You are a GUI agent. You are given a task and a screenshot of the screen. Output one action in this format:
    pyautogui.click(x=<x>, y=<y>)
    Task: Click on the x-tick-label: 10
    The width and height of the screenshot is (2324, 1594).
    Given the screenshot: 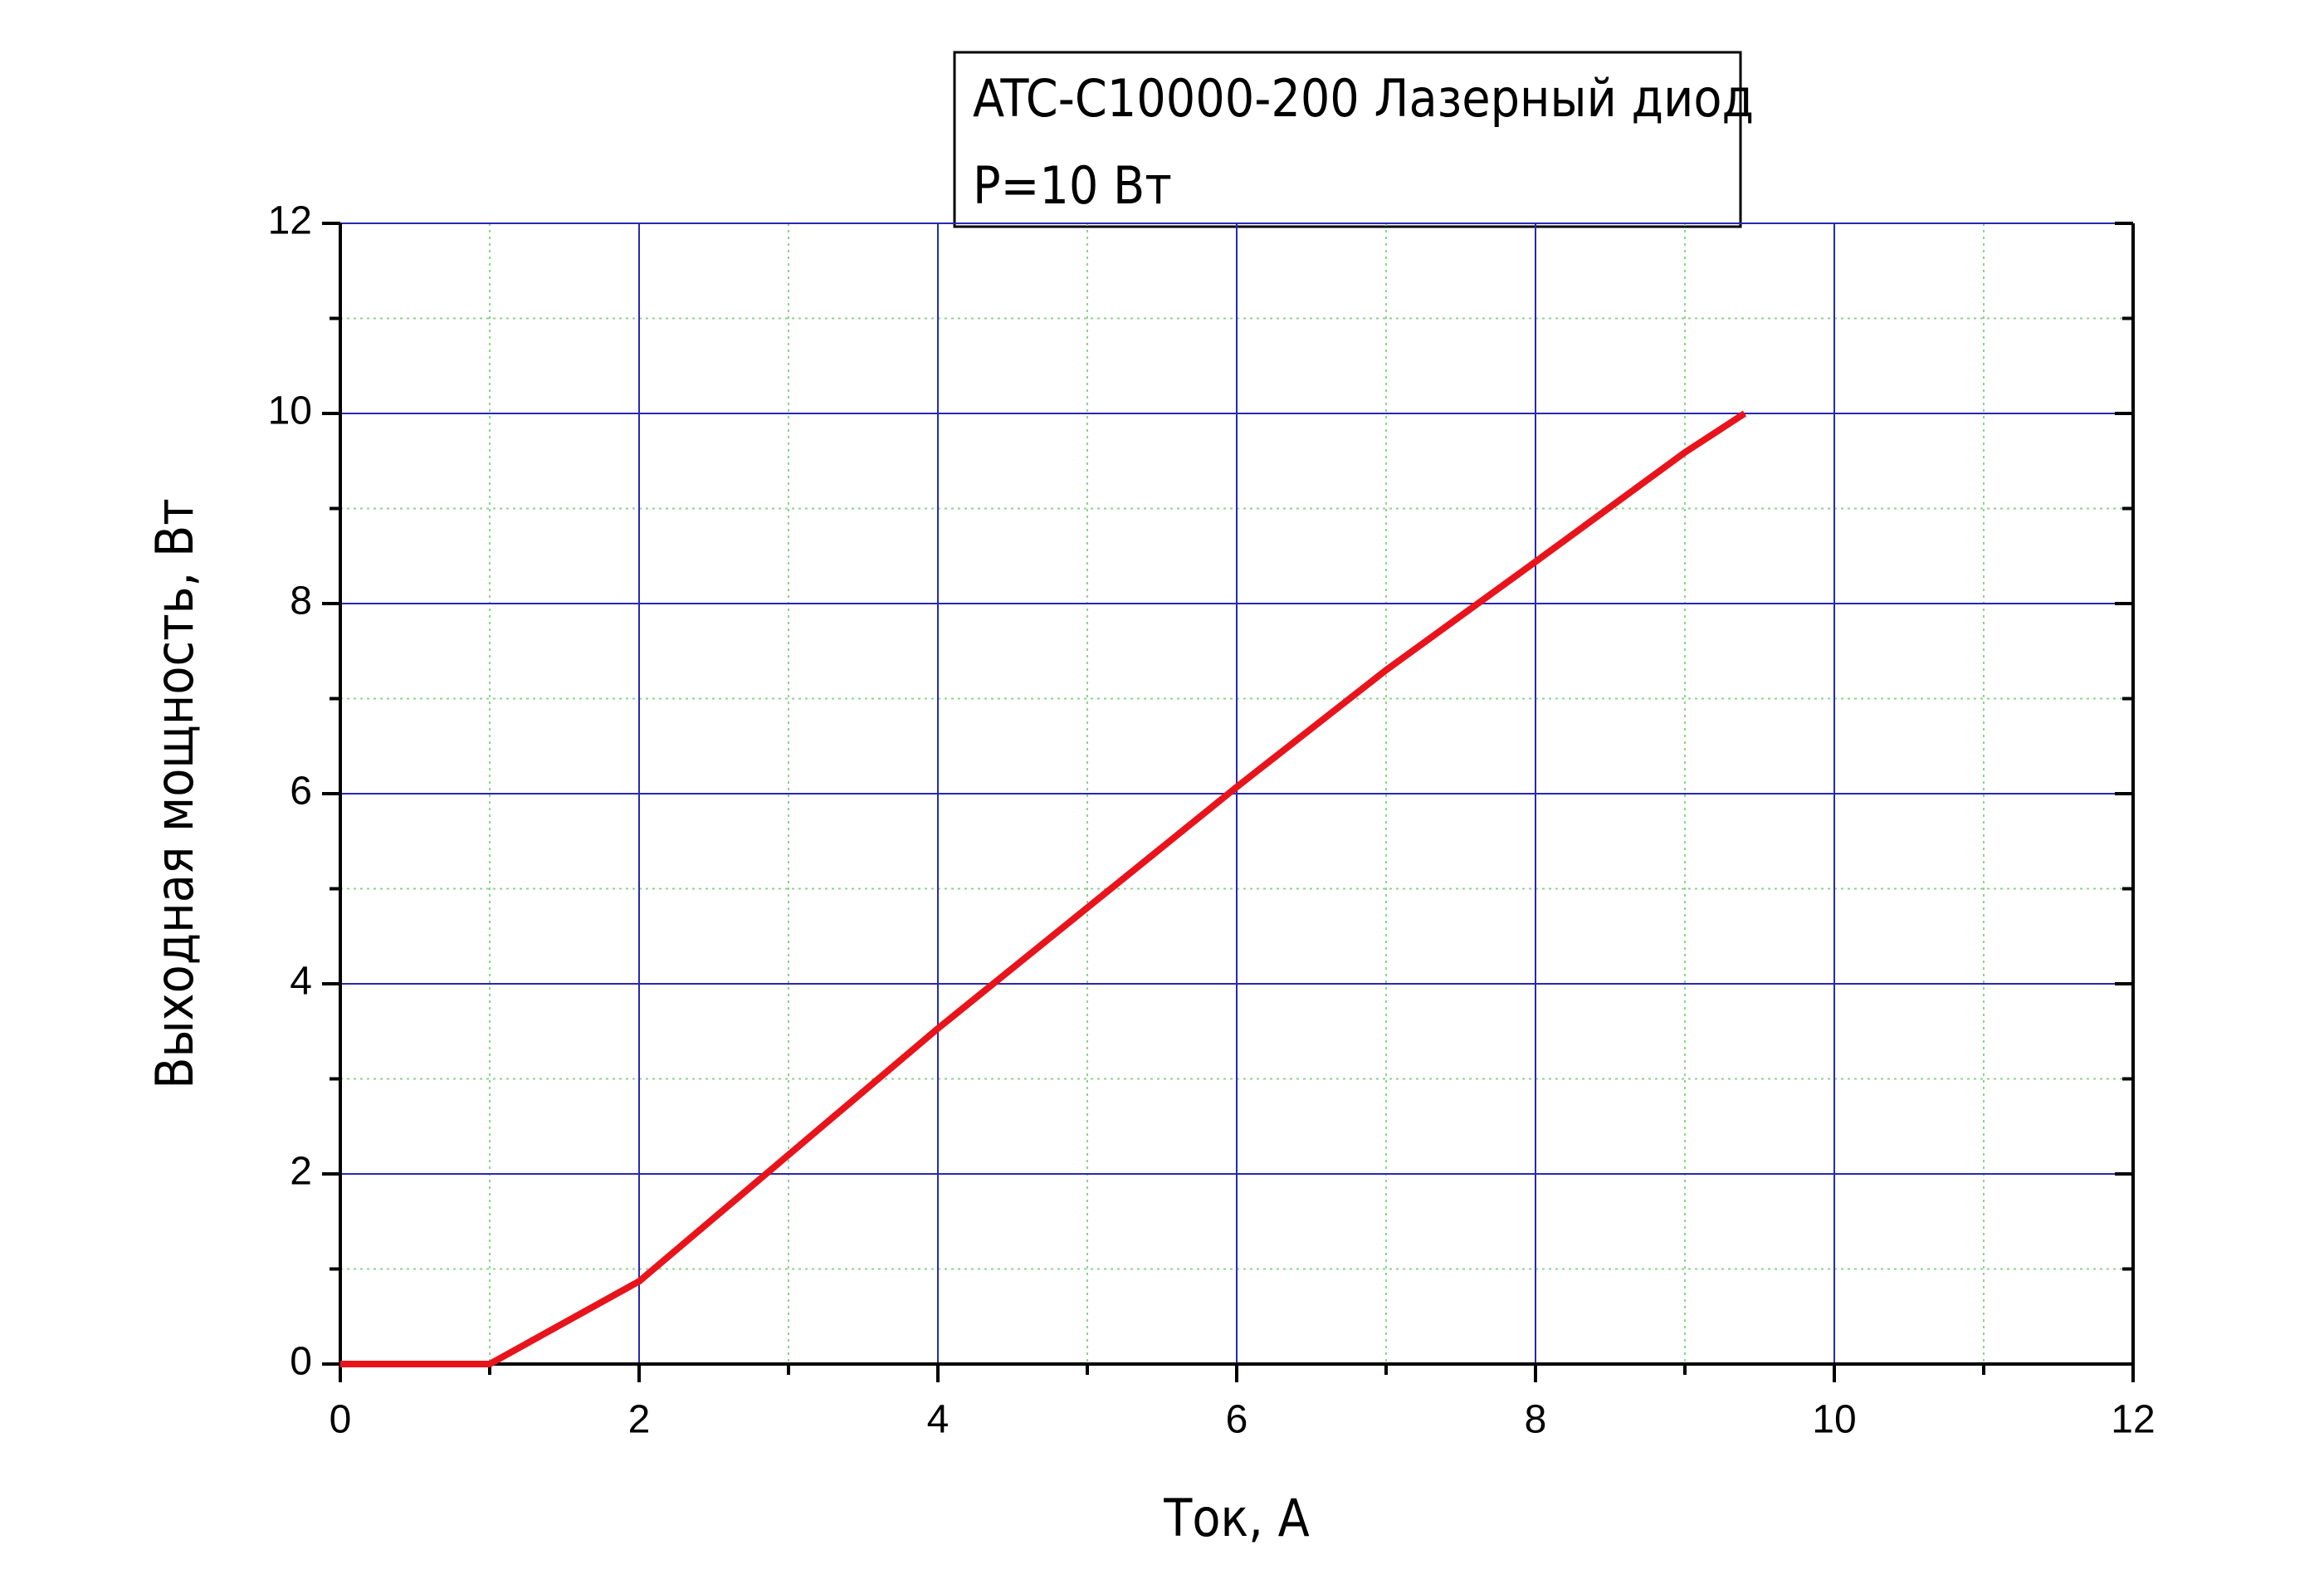 What is the action you would take?
    pyautogui.click(x=1834, y=1420)
    